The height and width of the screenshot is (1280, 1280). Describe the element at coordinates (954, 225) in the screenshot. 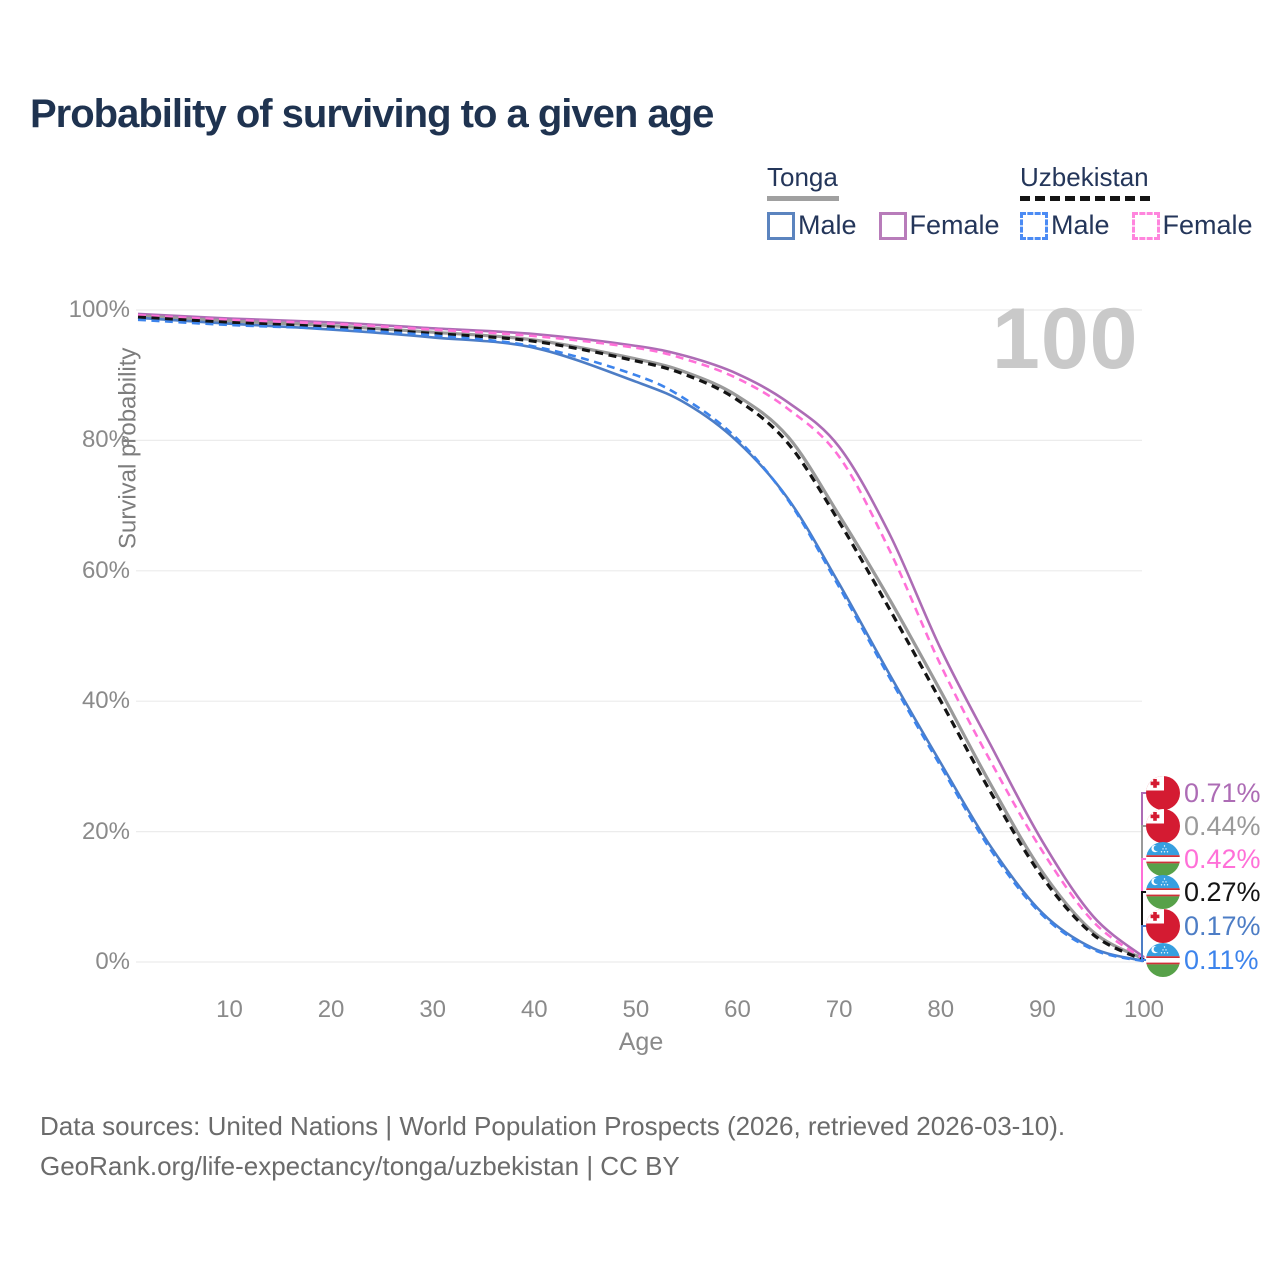

I see `legend-label-tonga-female: Female` at that location.